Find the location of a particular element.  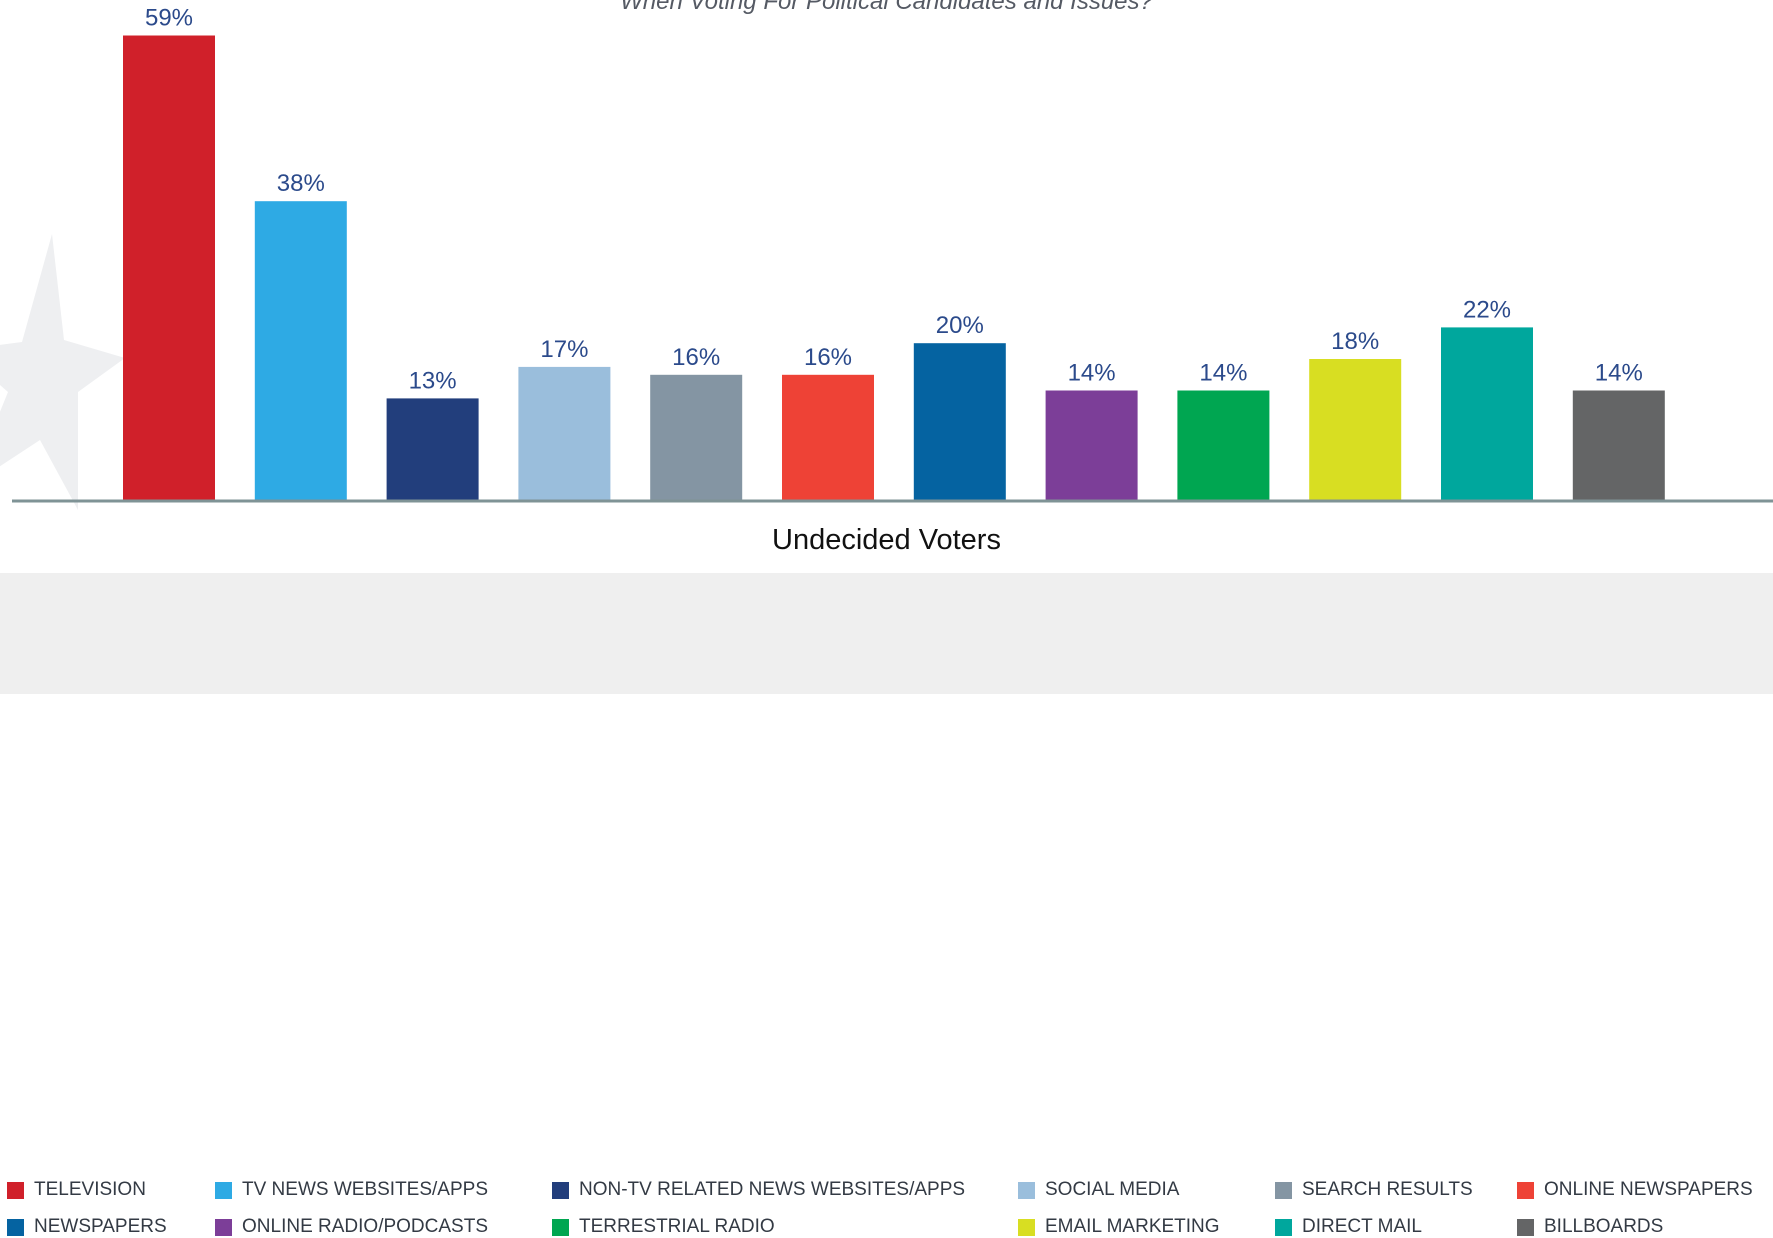

legend-item-television: TELEVISION is located at coordinates (76, 1190).